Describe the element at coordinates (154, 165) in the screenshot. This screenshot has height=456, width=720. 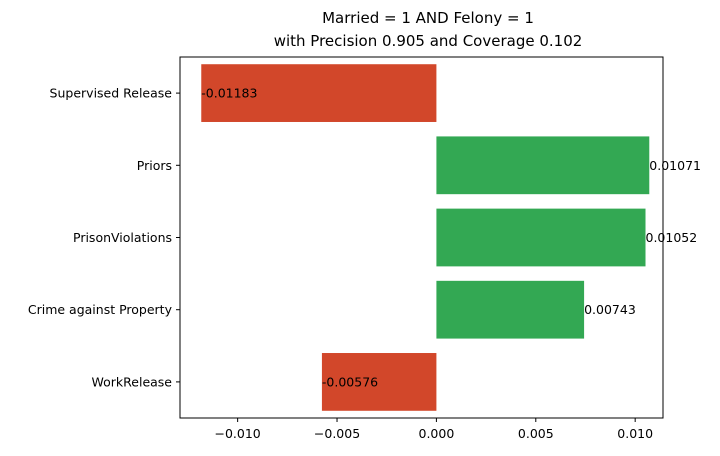
I see `y-tick-label-priors: Priors` at that location.